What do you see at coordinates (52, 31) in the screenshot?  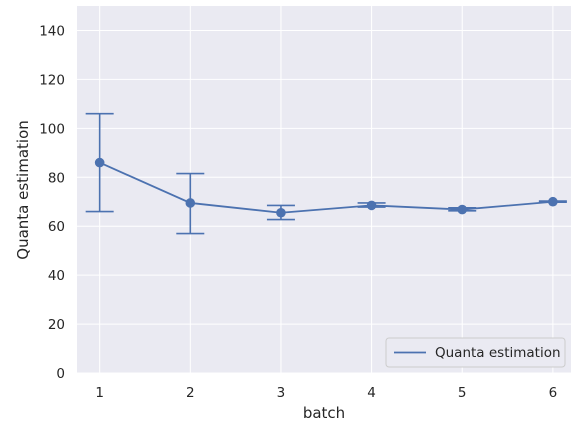 I see `y-tick-label-140: 140` at bounding box center [52, 31].